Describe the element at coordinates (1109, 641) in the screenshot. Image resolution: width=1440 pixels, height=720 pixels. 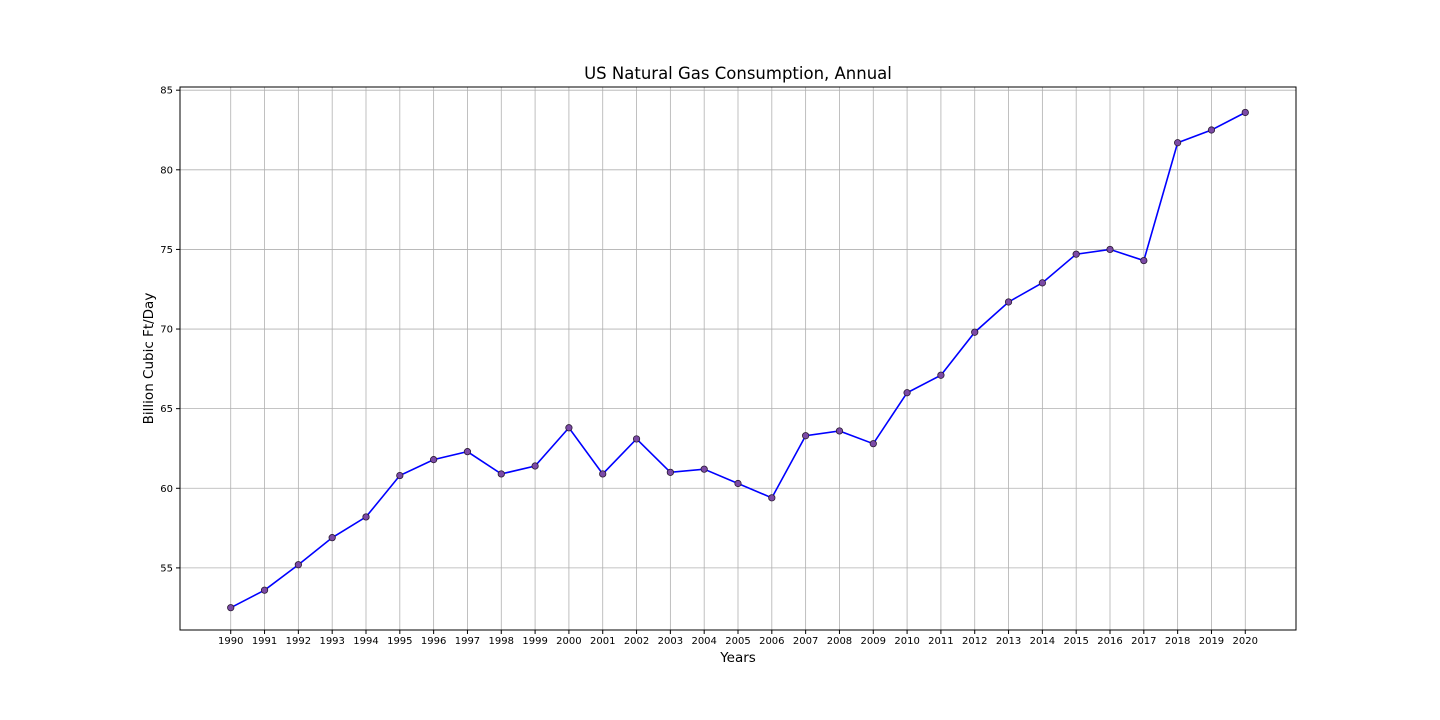
I see `x-tick-label: 2016` at that location.